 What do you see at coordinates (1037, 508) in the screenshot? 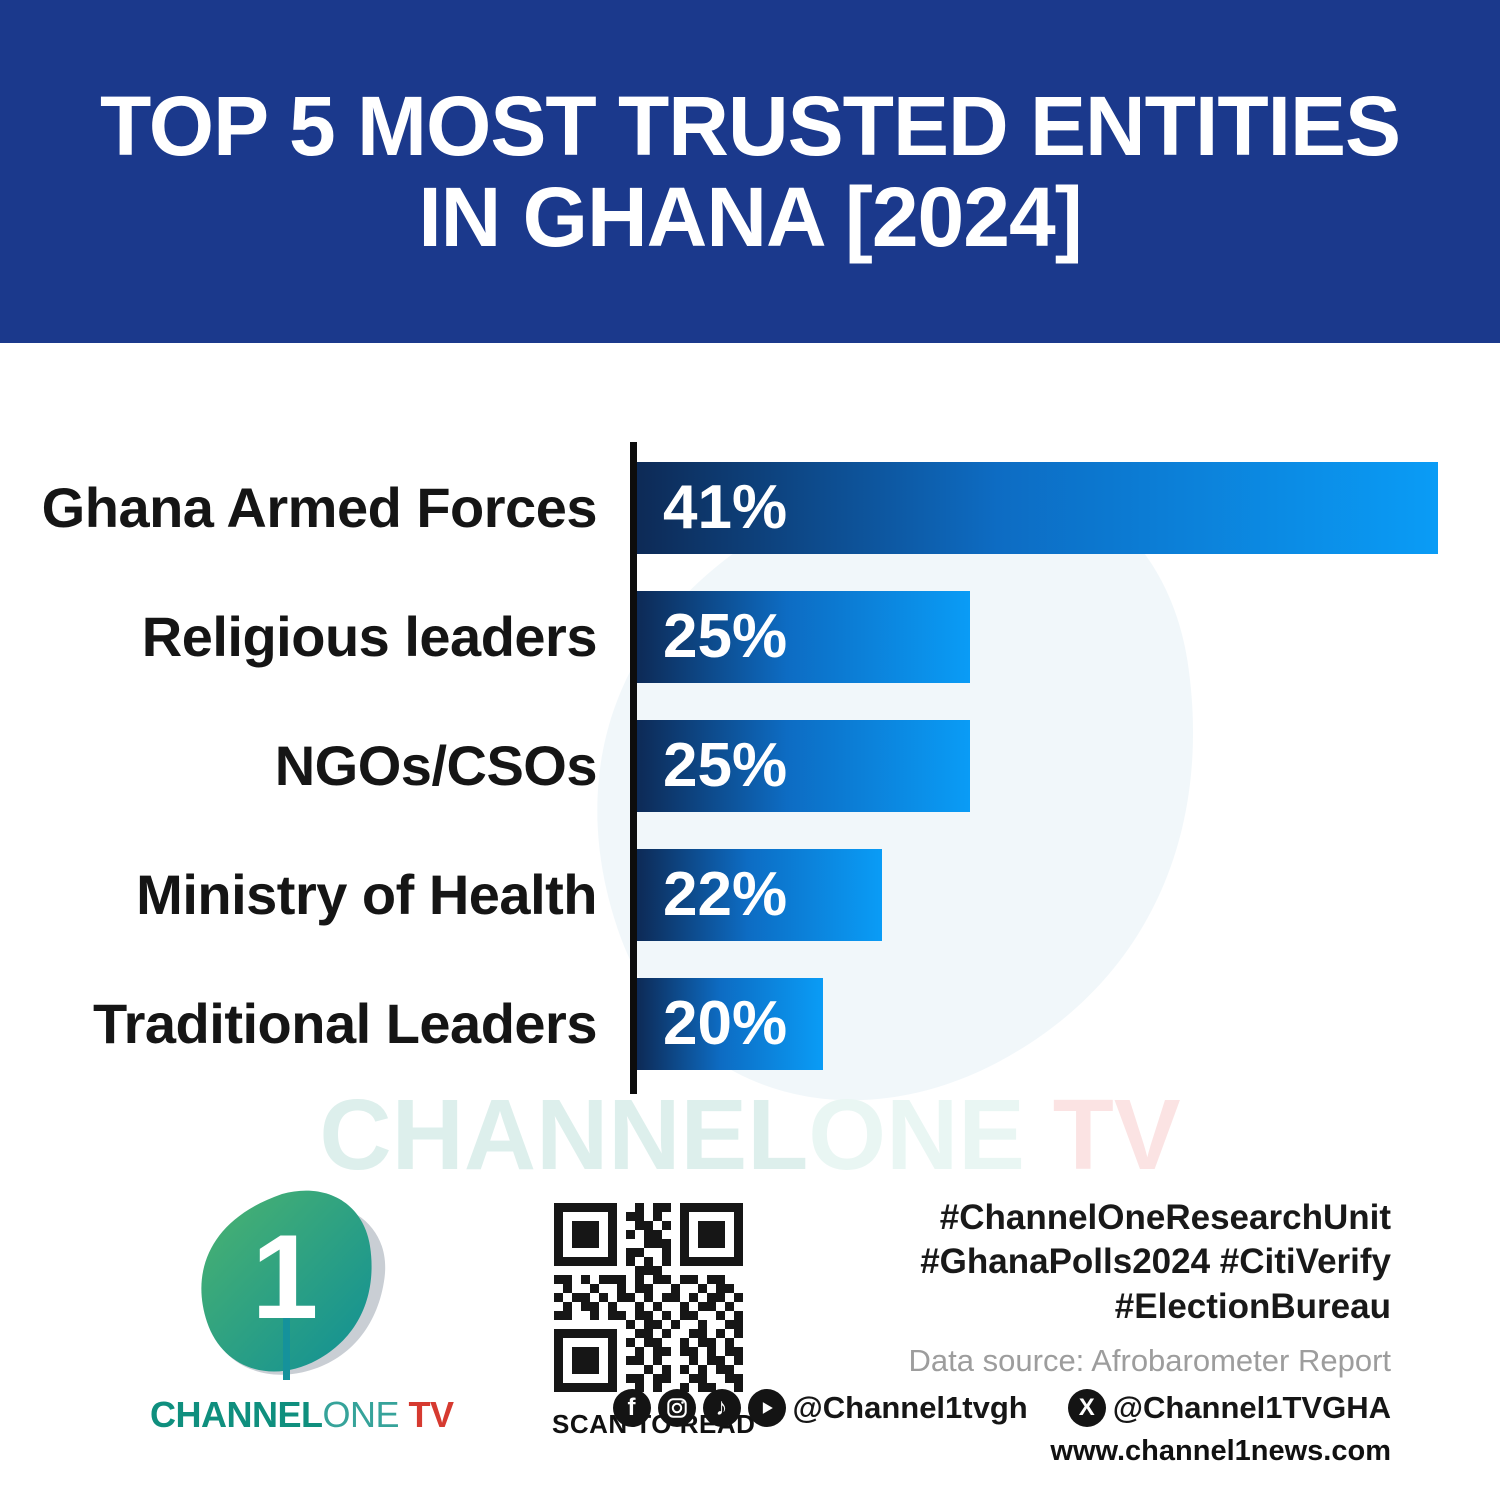
I see `bar-ghana-armed-forces: 41%` at bounding box center [1037, 508].